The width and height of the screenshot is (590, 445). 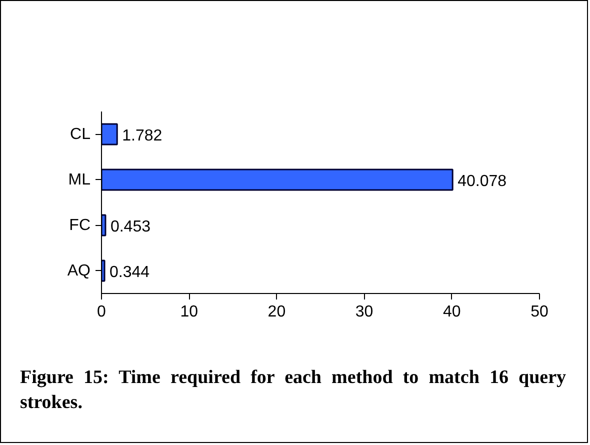 I want to click on x-tick-label: 0, so click(x=101, y=312).